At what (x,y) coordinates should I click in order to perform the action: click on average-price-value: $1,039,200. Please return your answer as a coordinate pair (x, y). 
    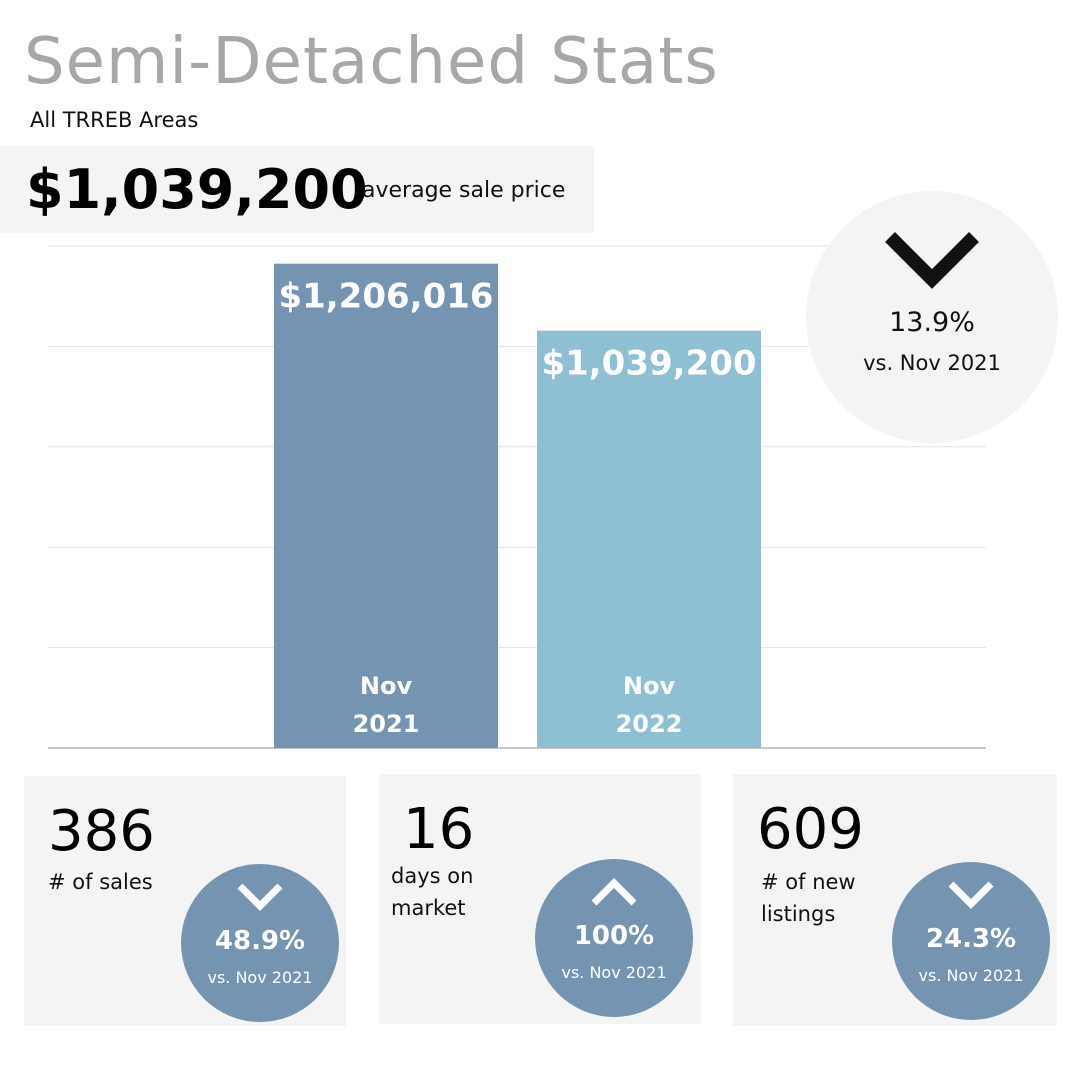
    Looking at the image, I should click on (197, 189).